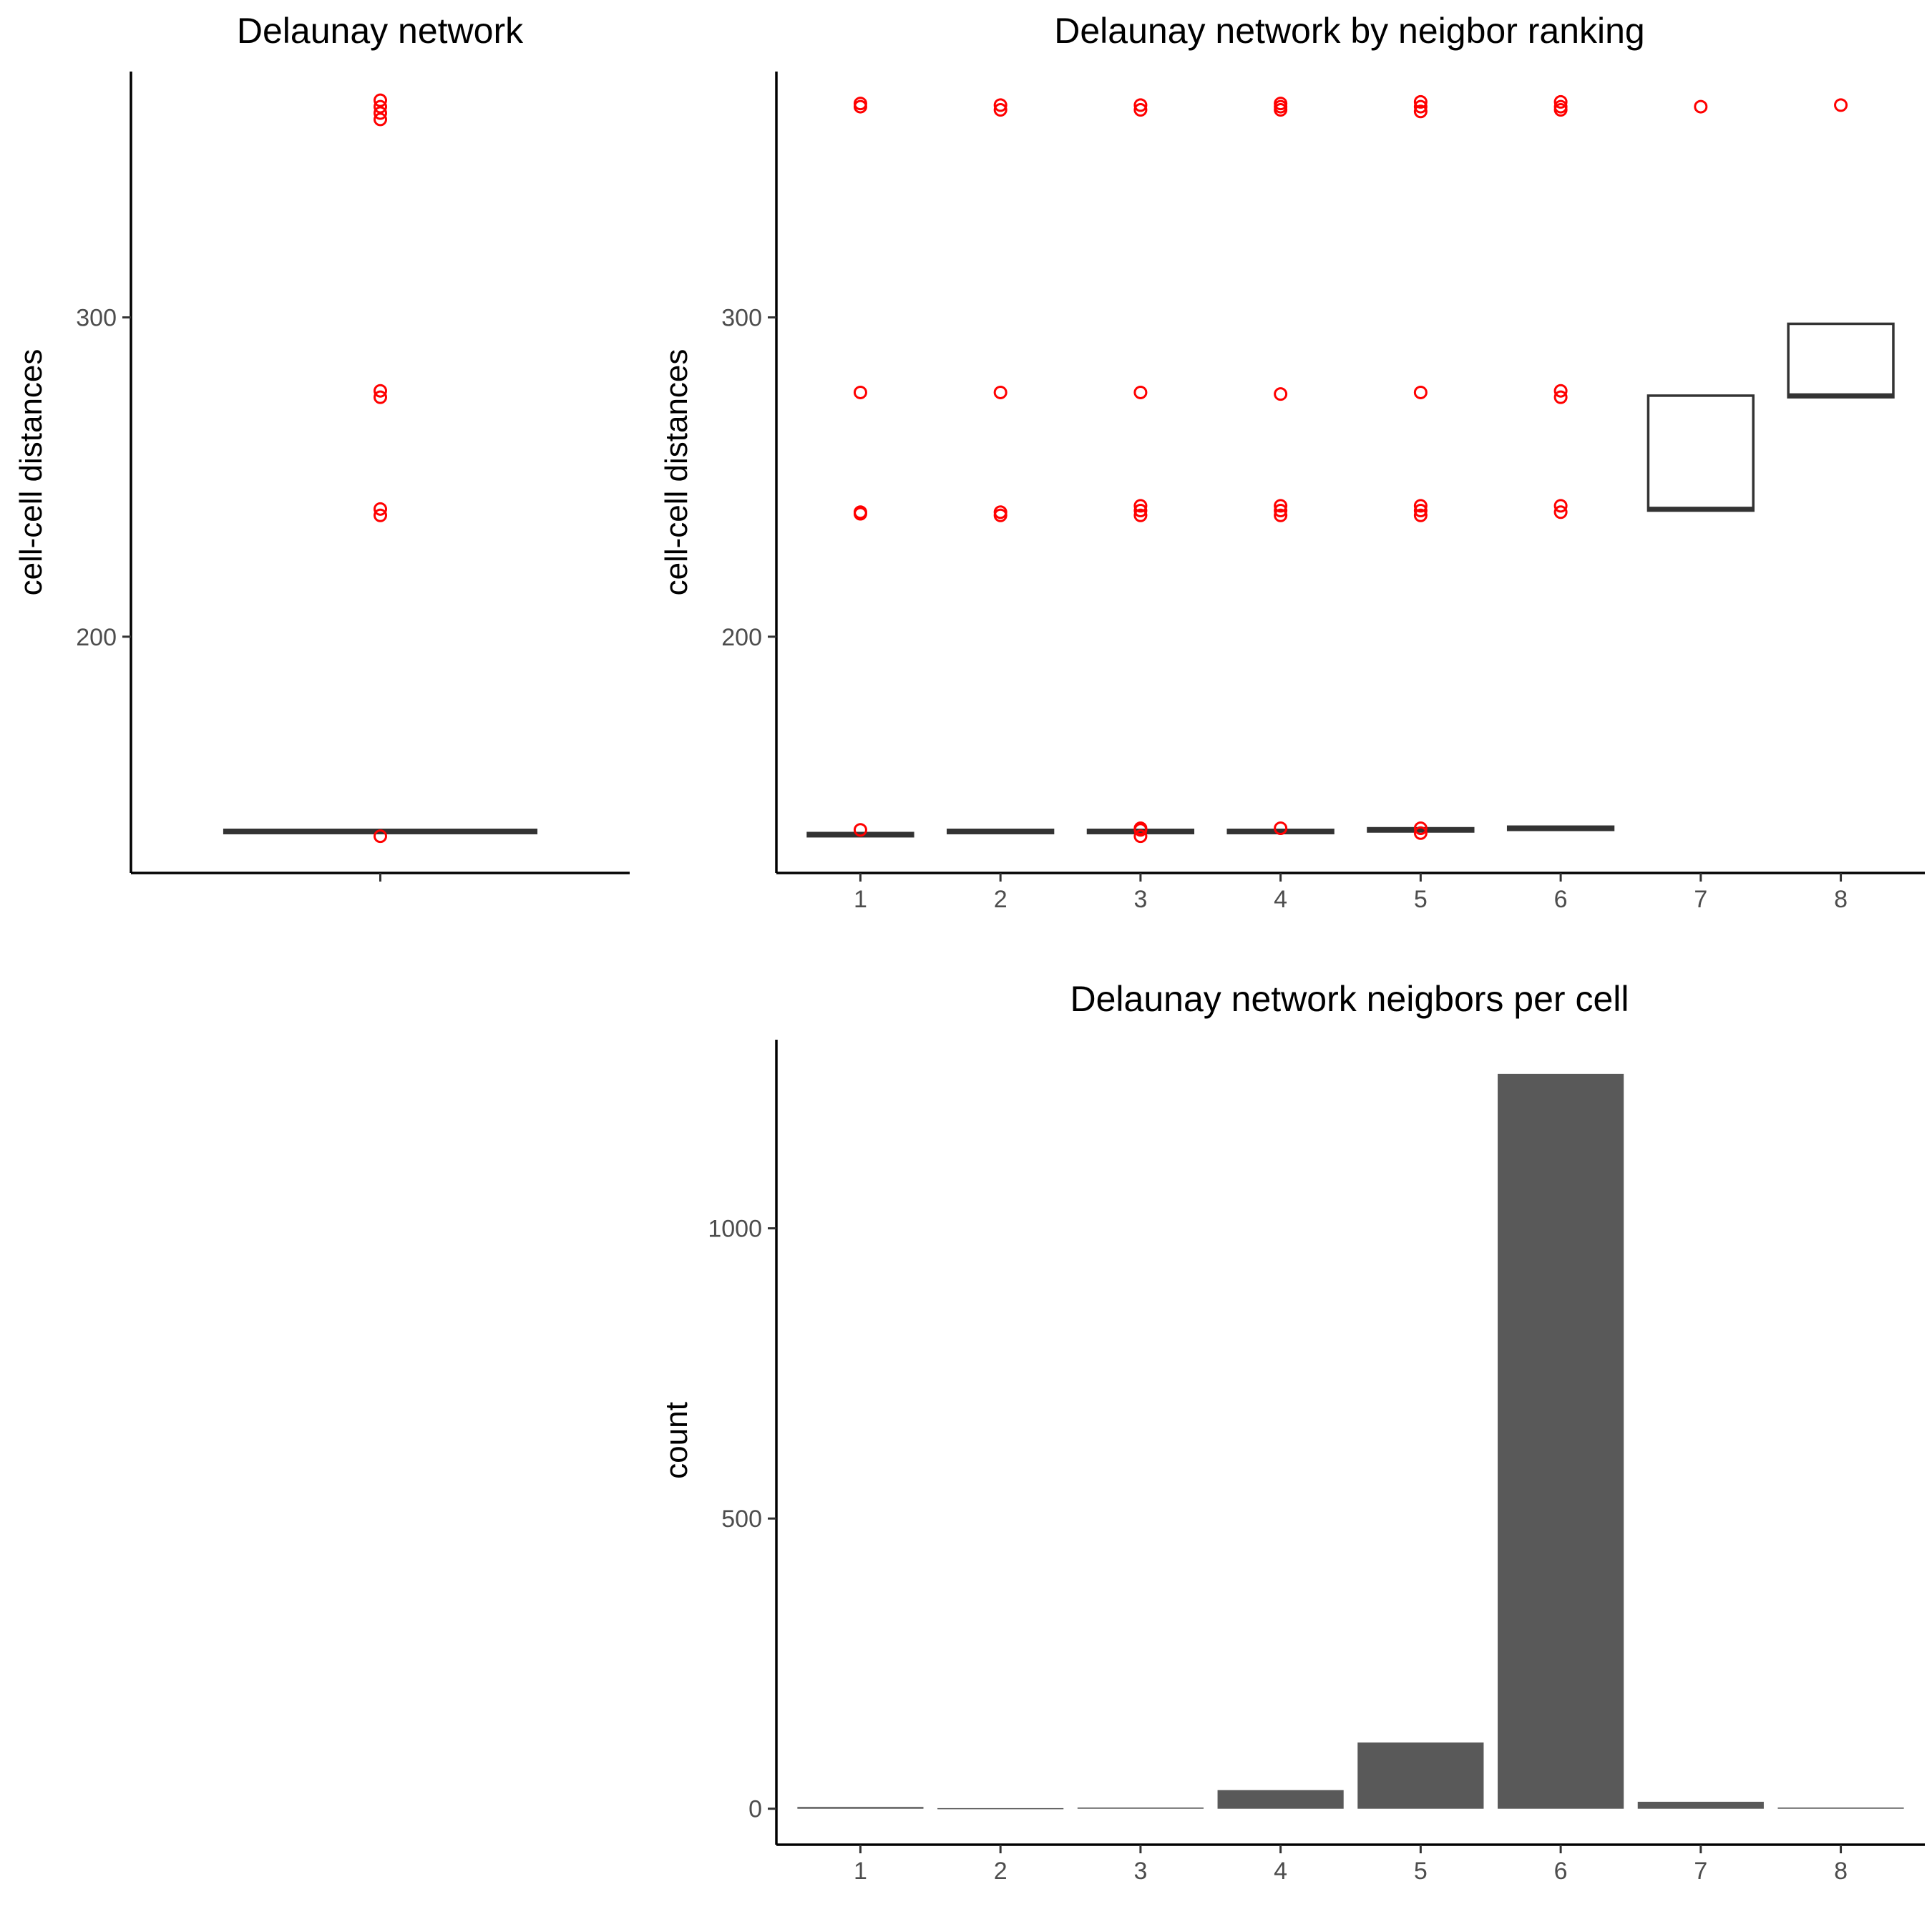 The height and width of the screenshot is (1932, 1932). I want to click on plot-area: 200 300, so click(353, 477).